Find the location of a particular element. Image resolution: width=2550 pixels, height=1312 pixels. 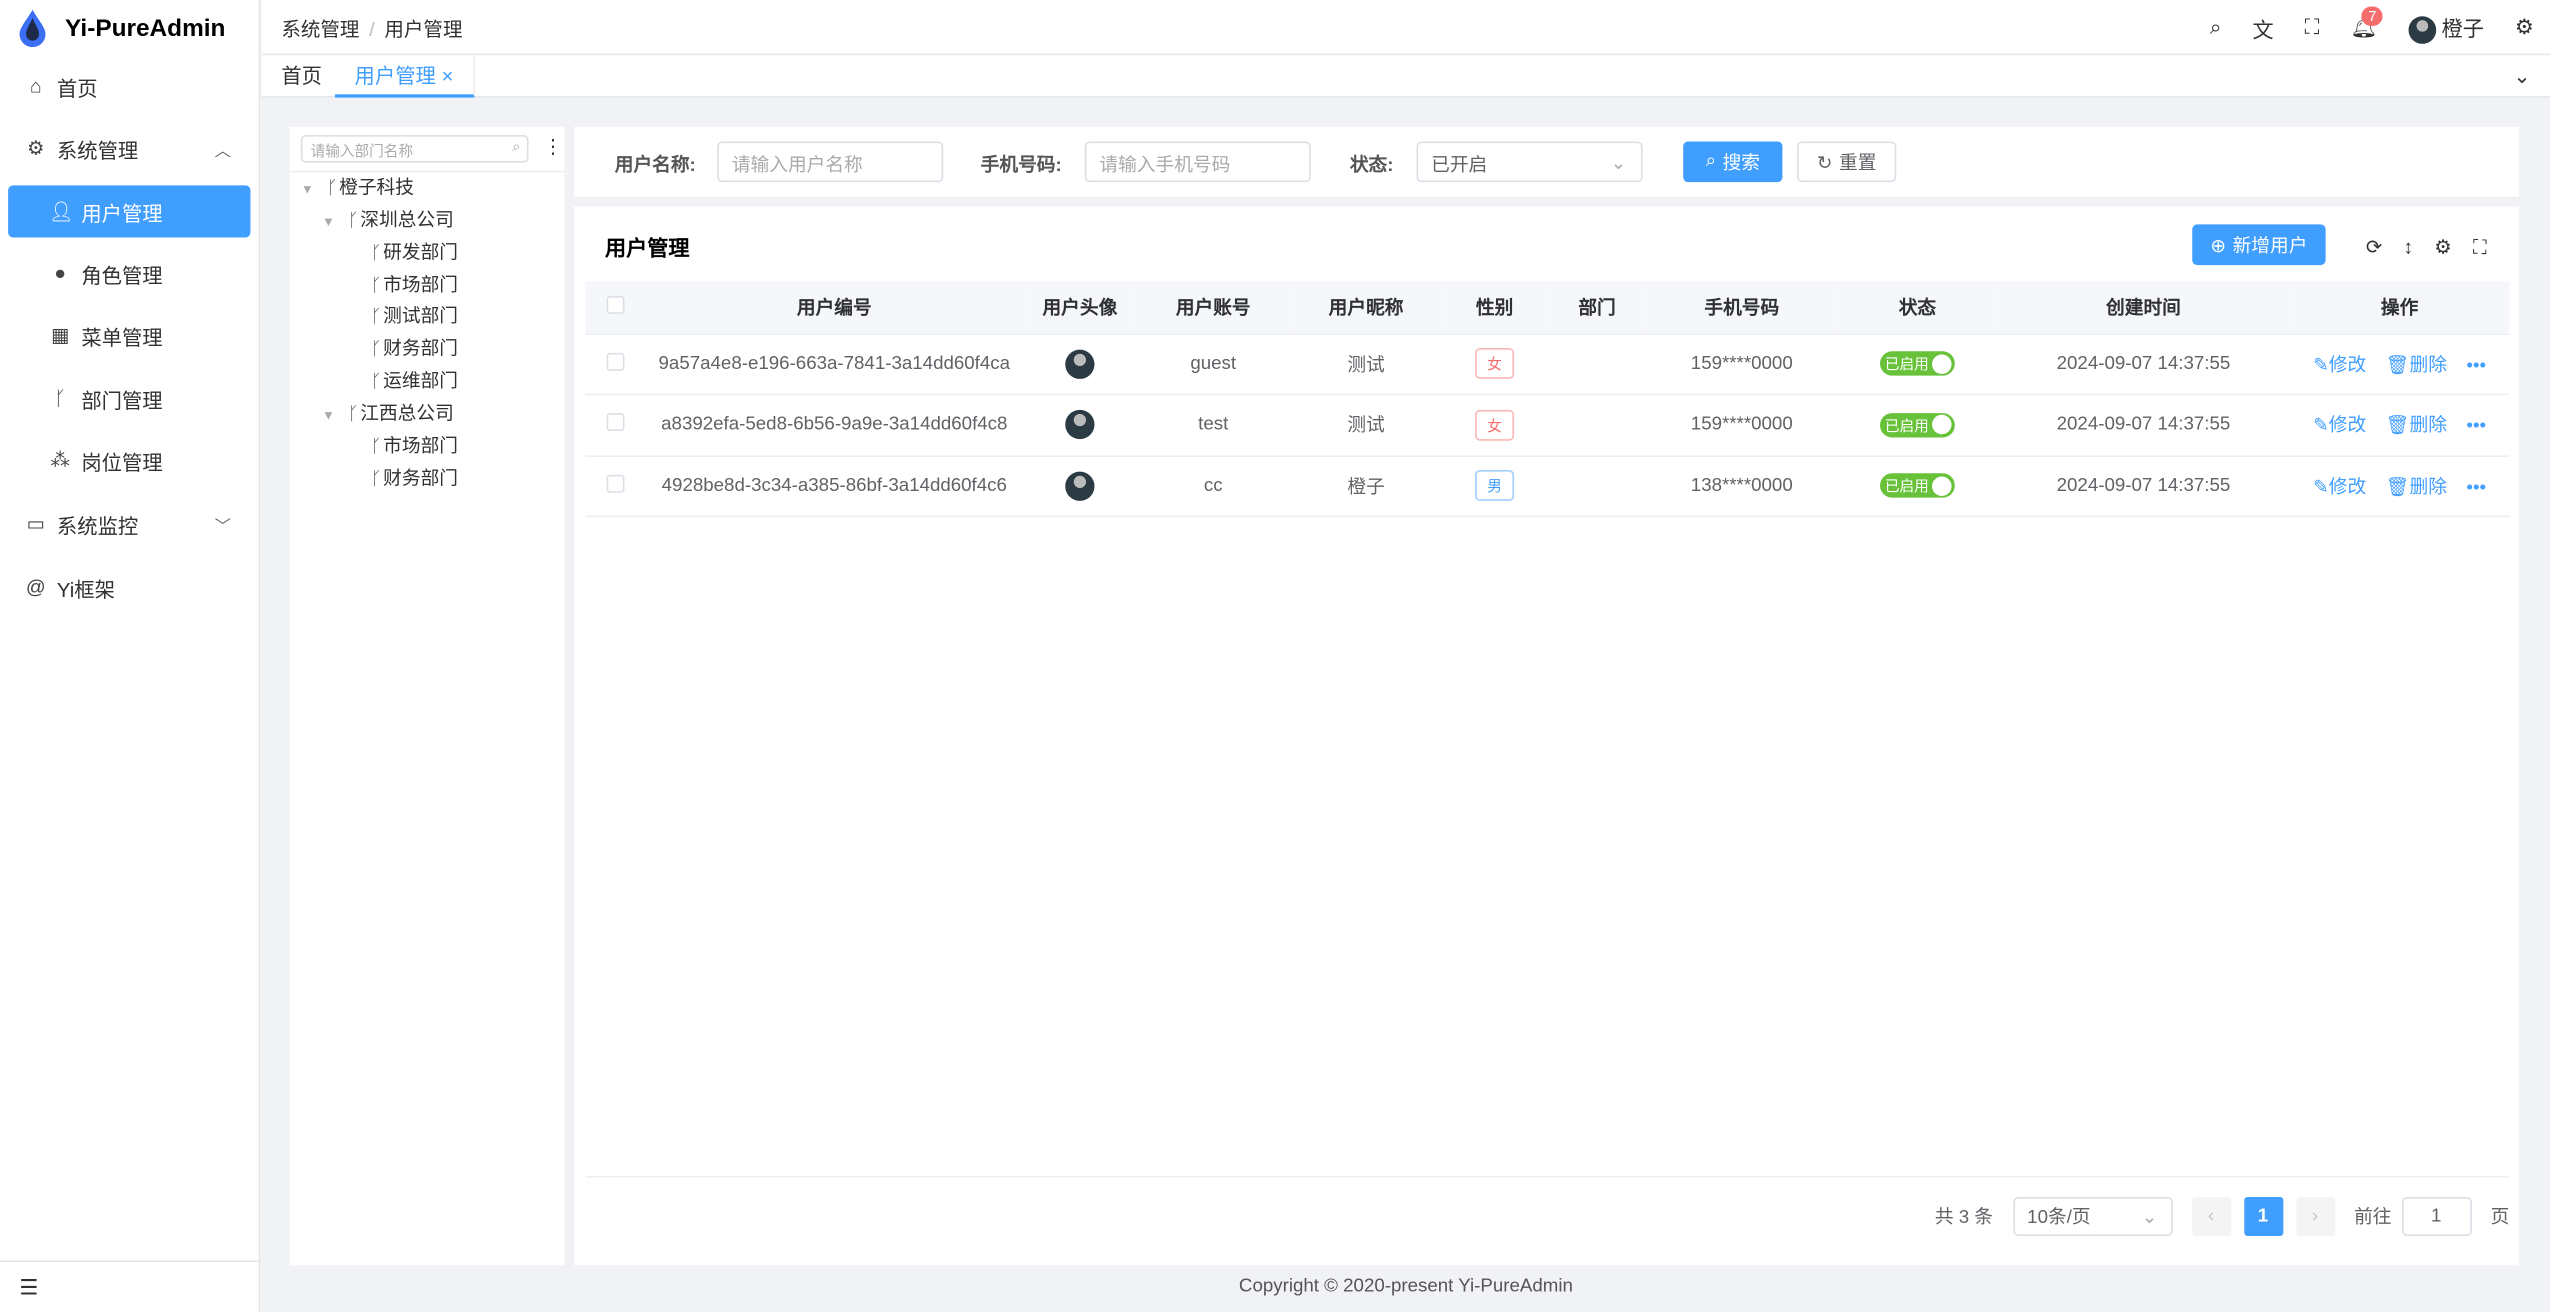

add-user-button: ⊕ 新增用户 is located at coordinates (2259, 245).